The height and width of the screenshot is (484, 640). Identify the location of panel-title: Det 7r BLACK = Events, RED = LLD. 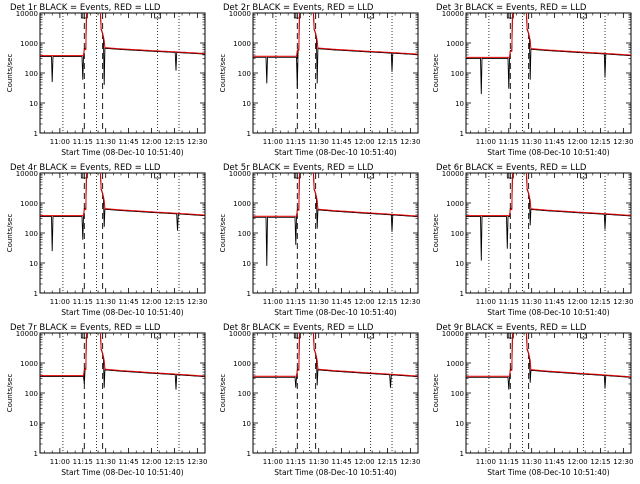
(85, 328).